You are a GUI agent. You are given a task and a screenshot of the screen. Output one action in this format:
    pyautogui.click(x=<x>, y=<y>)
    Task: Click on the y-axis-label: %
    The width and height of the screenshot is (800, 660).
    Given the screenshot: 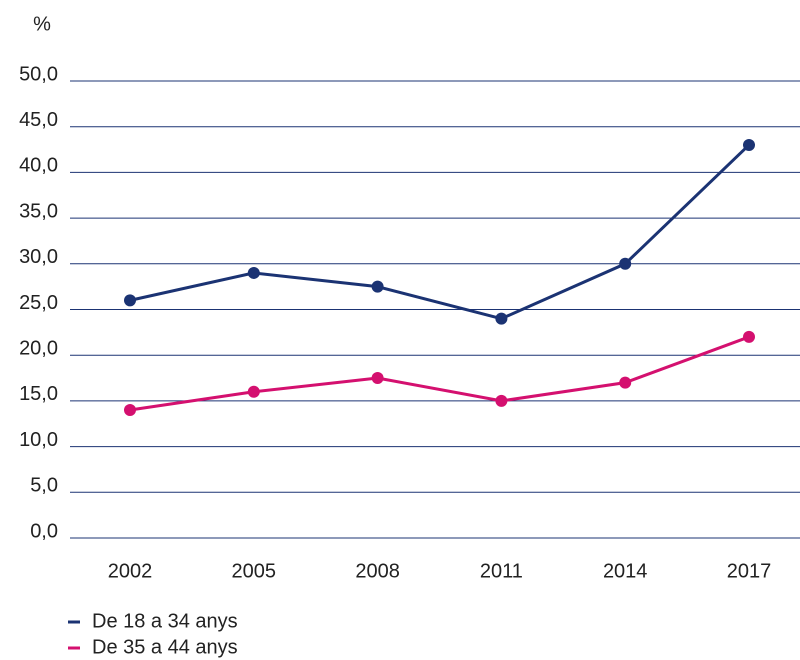 What is the action you would take?
    pyautogui.click(x=42, y=24)
    